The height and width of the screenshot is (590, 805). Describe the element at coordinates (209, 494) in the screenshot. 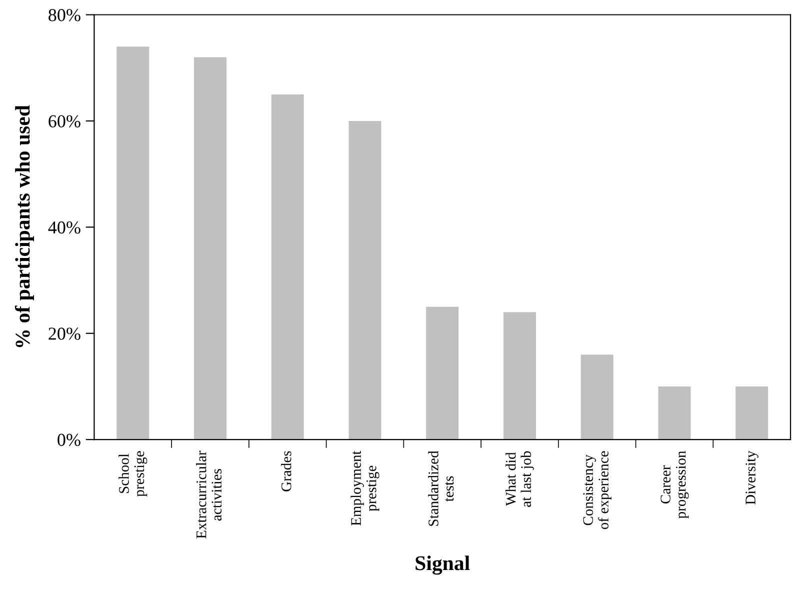

I see `x-tick-label: Extracurricular activities` at that location.